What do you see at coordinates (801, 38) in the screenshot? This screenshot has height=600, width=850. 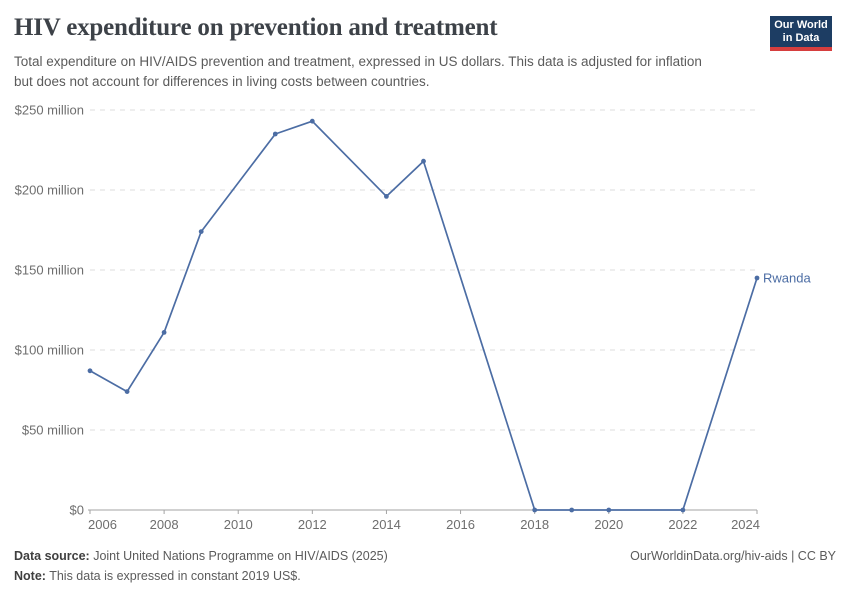 I see `owid-logo-line2: in Data` at bounding box center [801, 38].